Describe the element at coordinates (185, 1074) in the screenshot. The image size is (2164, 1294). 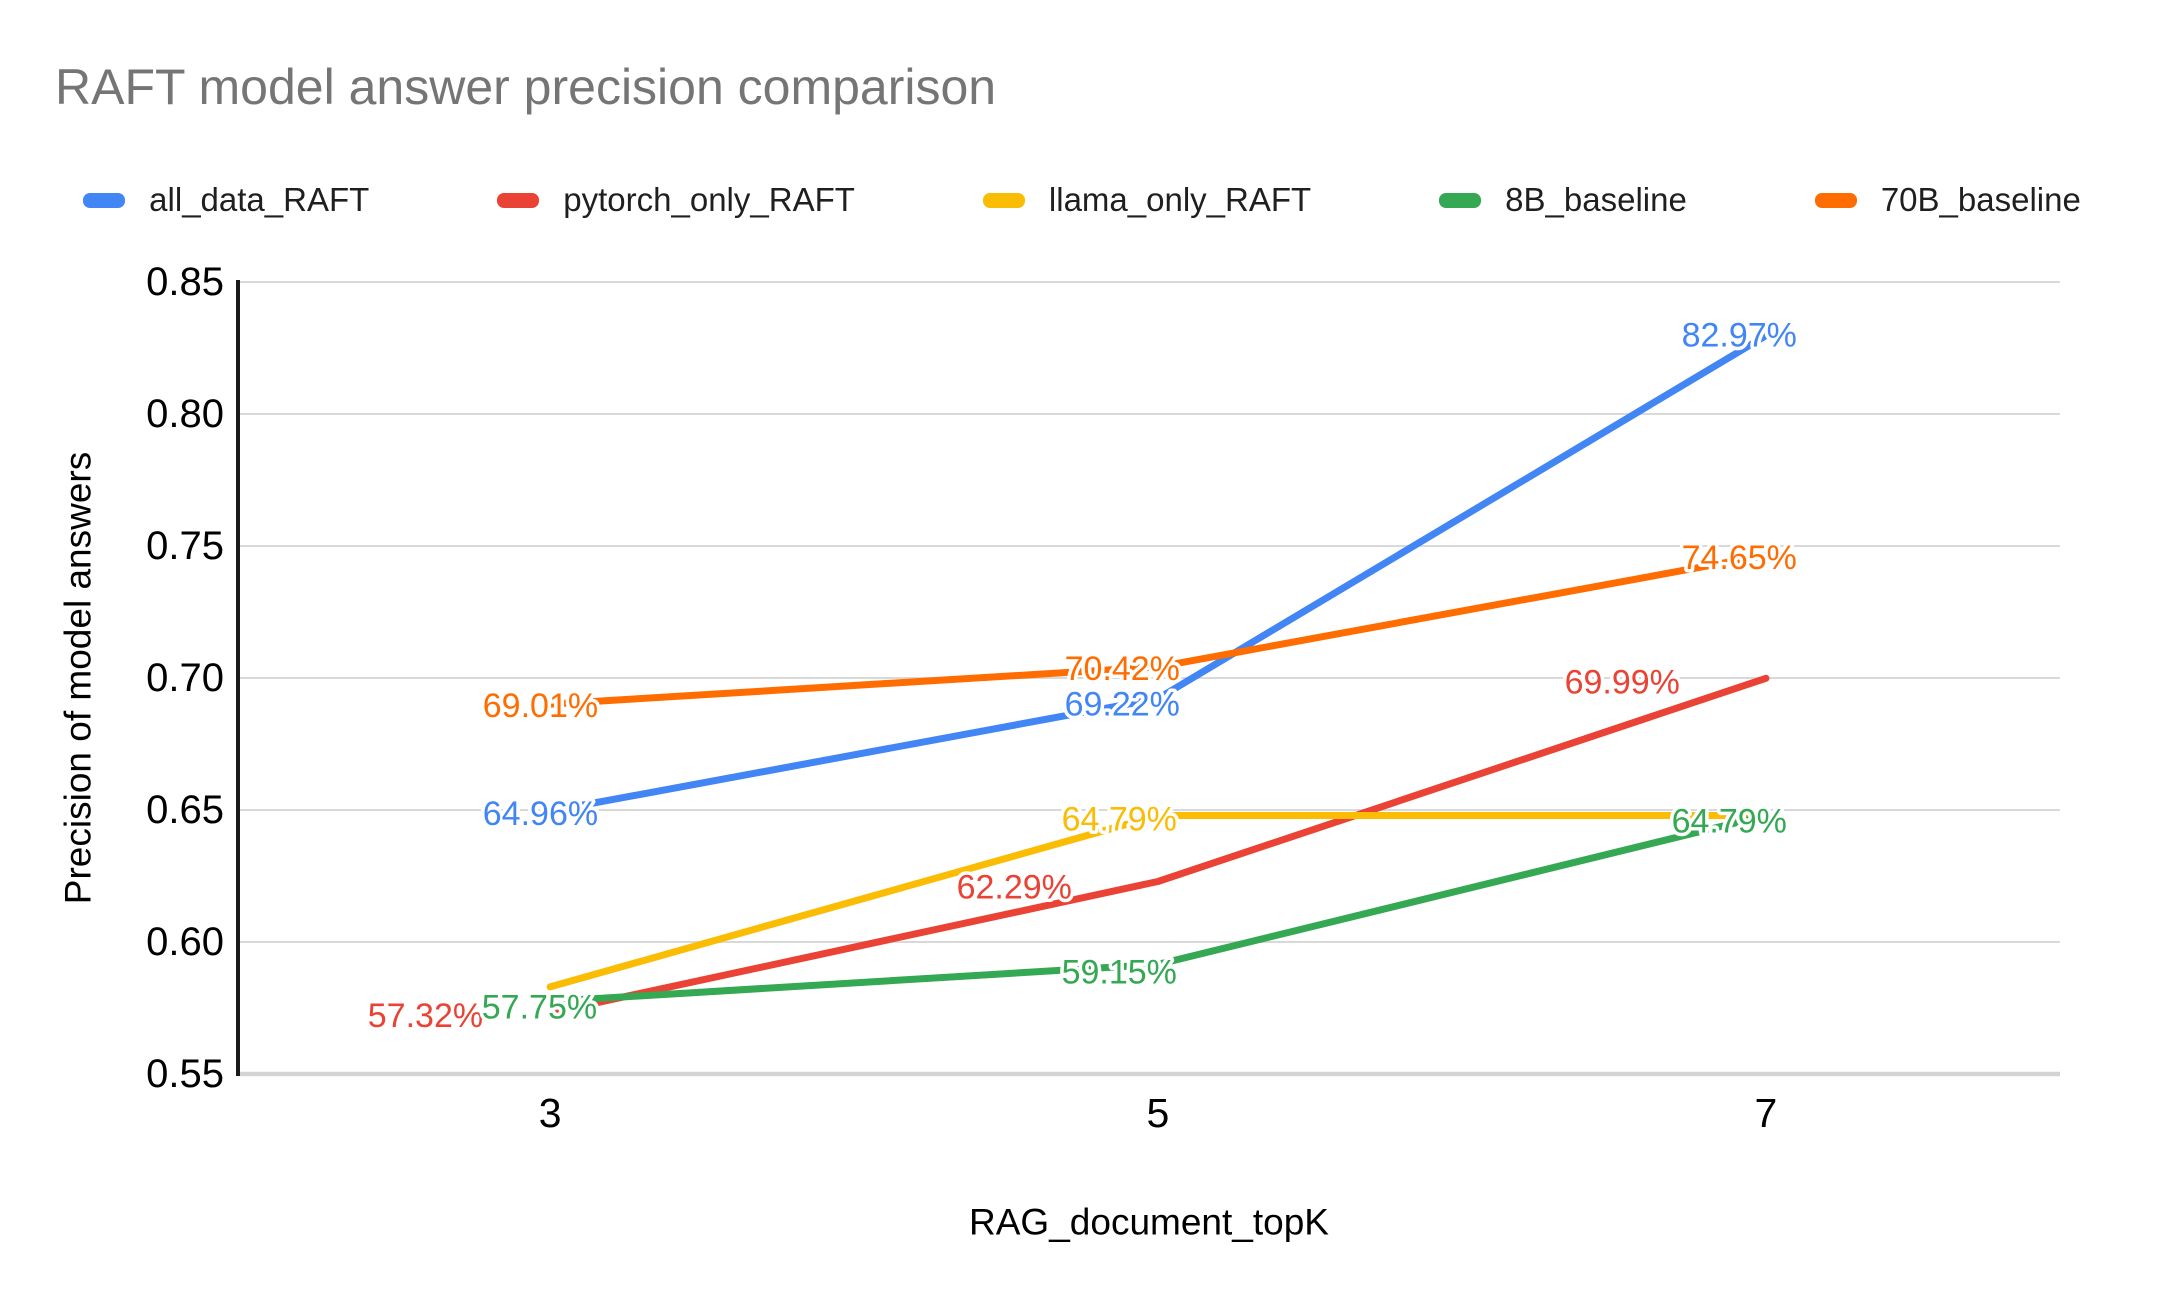
I see `y-tick-label: 0.55` at that location.